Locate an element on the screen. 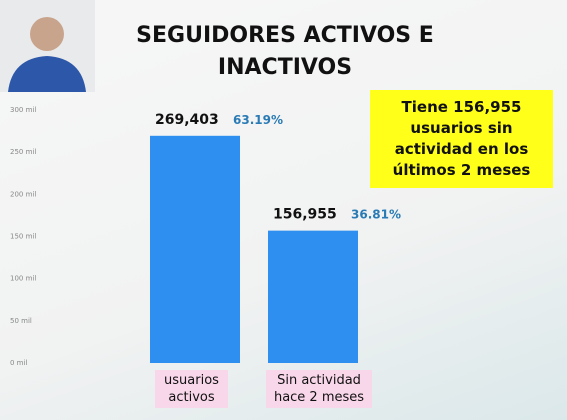 Image resolution: width=567 pixels, height=420 pixels. y-tick-label: 200 mil is located at coordinates (23, 194).